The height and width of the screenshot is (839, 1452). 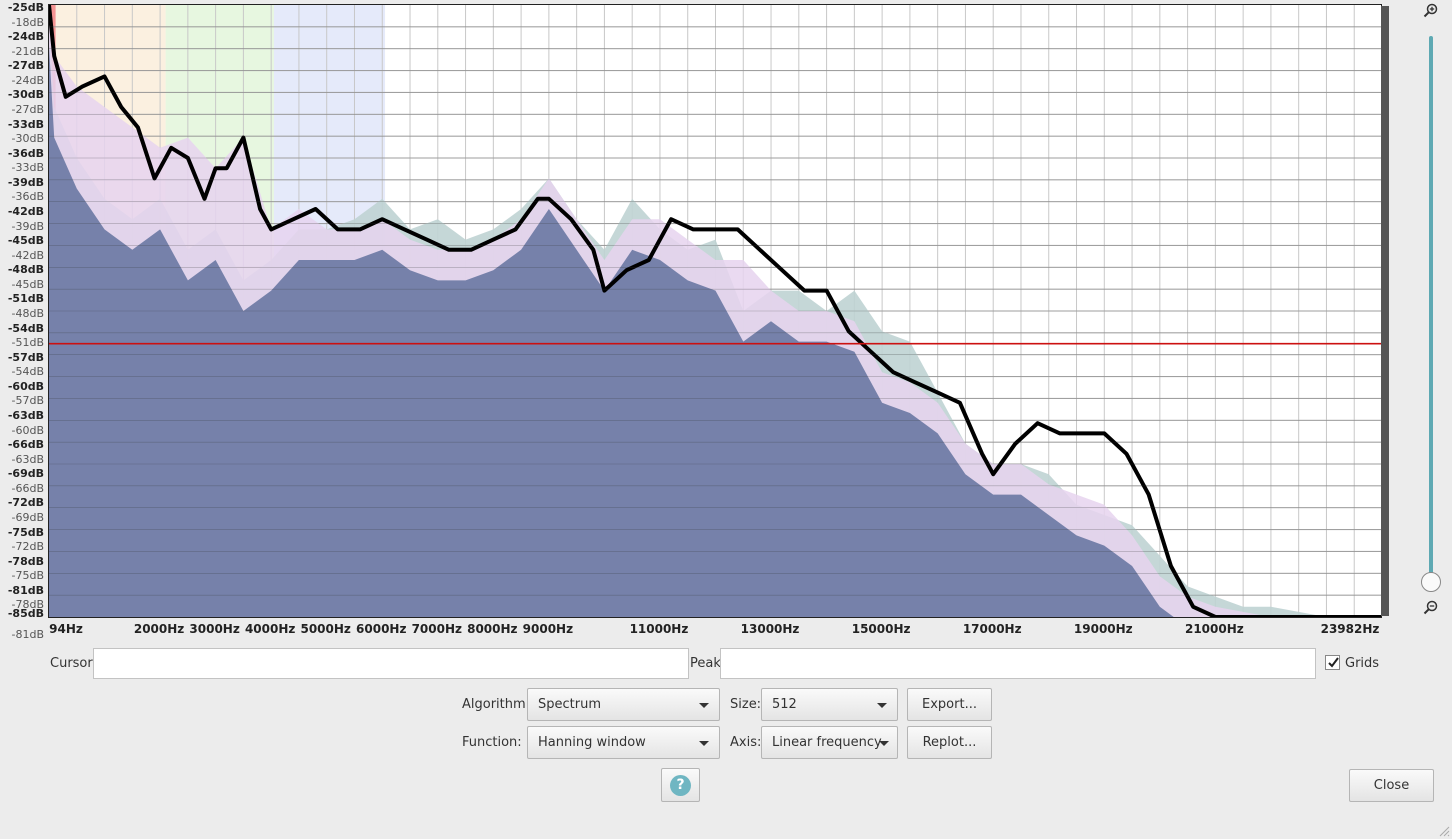 What do you see at coordinates (25, 415) in the screenshot?
I see `y-tick-label: -63dB` at bounding box center [25, 415].